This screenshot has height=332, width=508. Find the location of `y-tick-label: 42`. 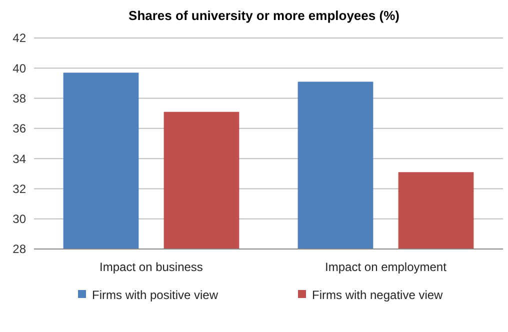

y-tick-label: 42 is located at coordinates (19, 38).